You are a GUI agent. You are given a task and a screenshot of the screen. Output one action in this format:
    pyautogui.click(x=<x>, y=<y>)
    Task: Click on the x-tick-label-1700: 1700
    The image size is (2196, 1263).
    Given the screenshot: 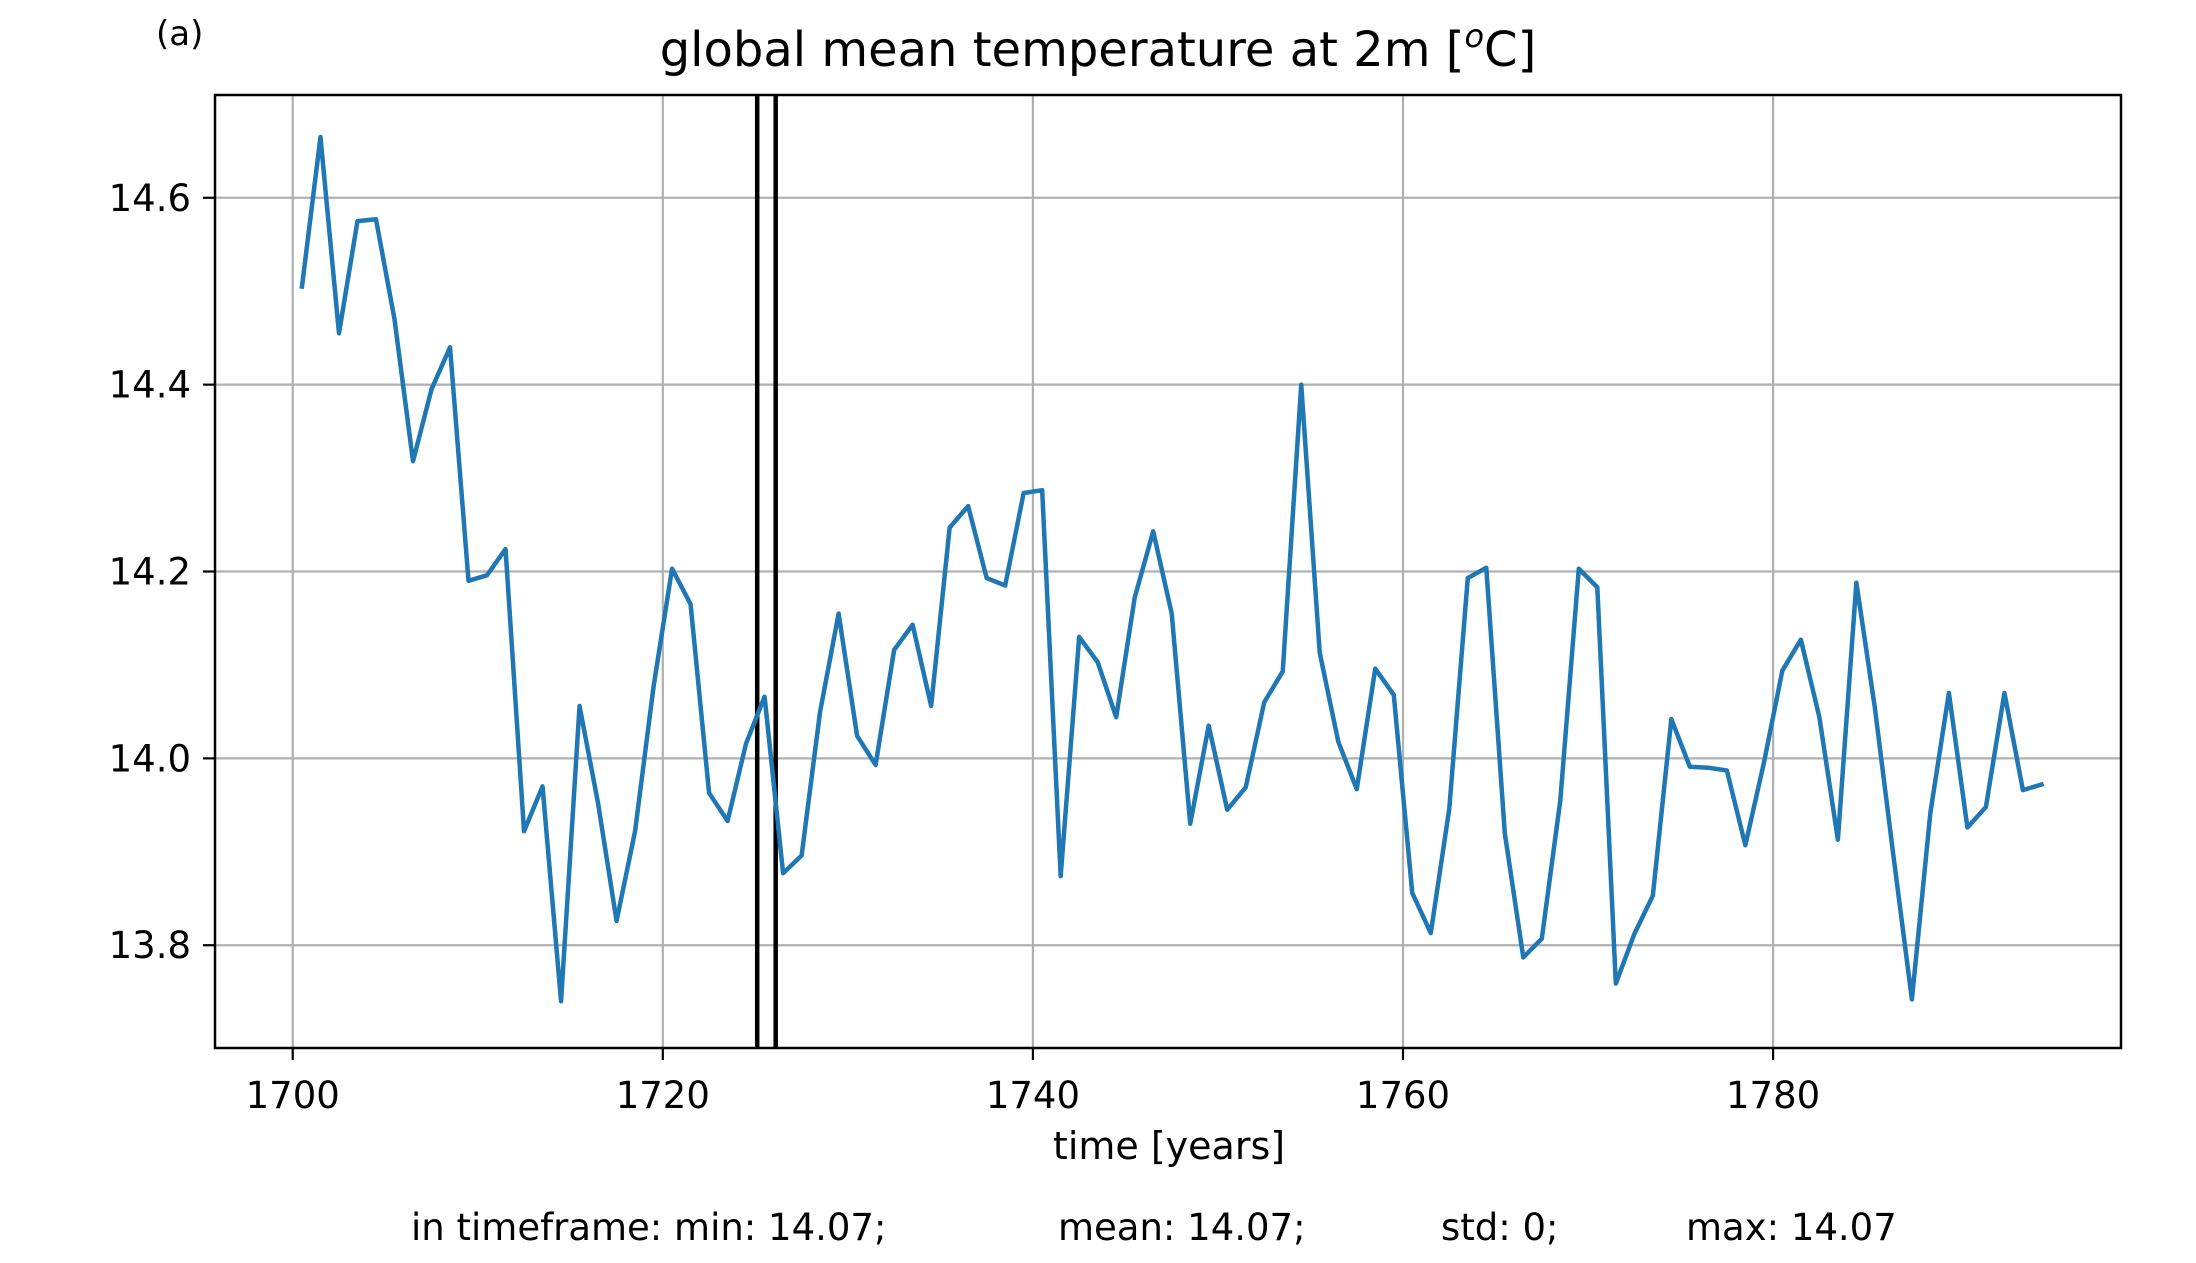 What is the action you would take?
    pyautogui.click(x=293, y=1095)
    